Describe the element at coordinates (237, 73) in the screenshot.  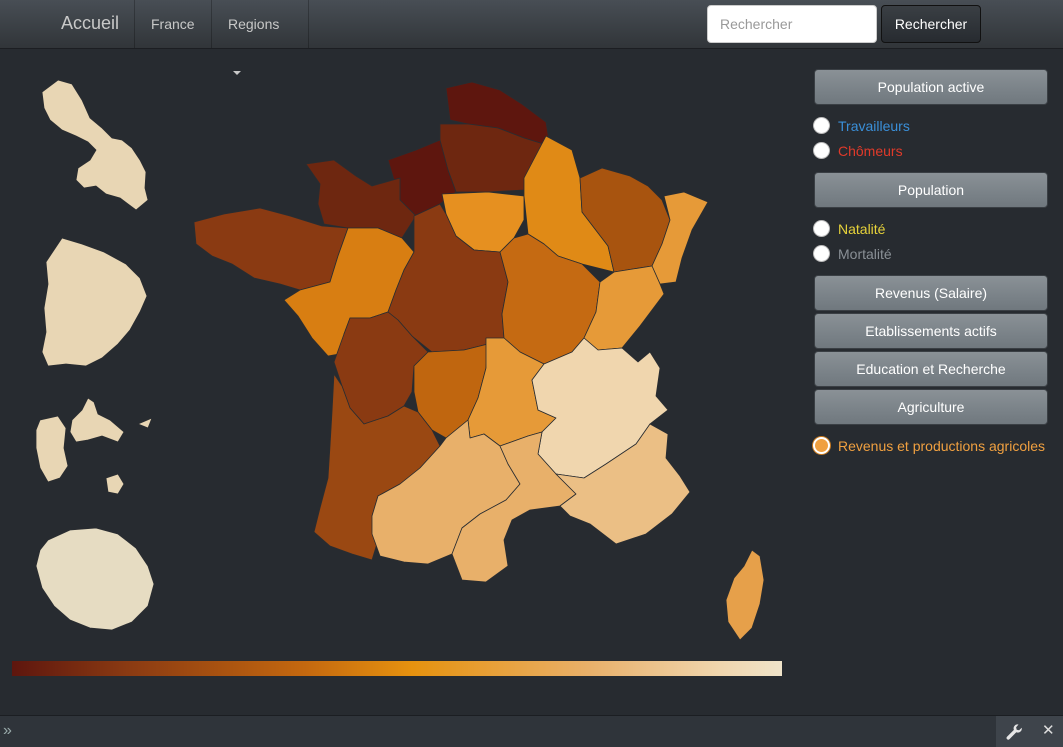
I see `caret-down-icon` at that location.